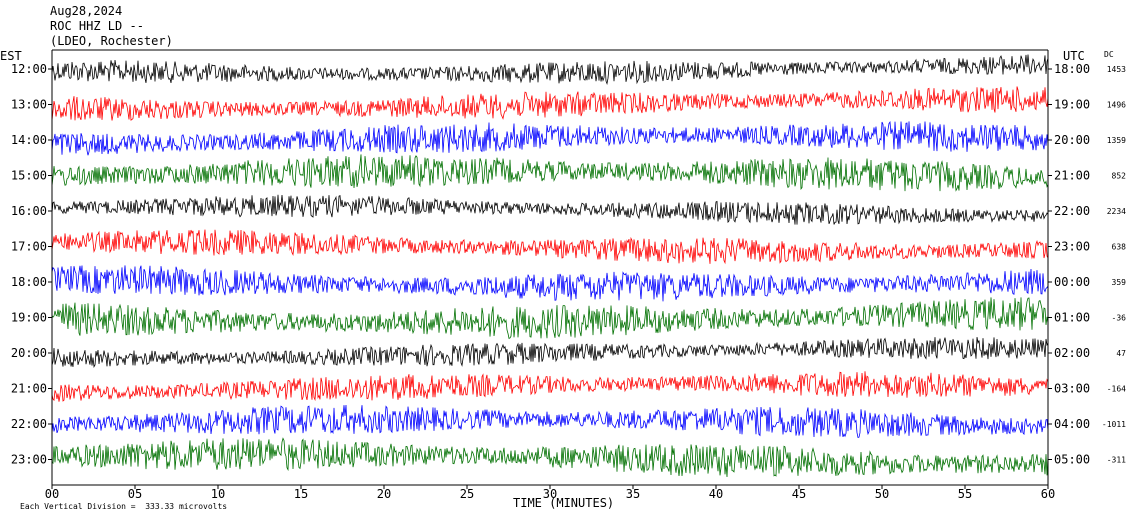  What do you see at coordinates (1119, 176) in the screenshot?
I see `dc-value: 852` at bounding box center [1119, 176].